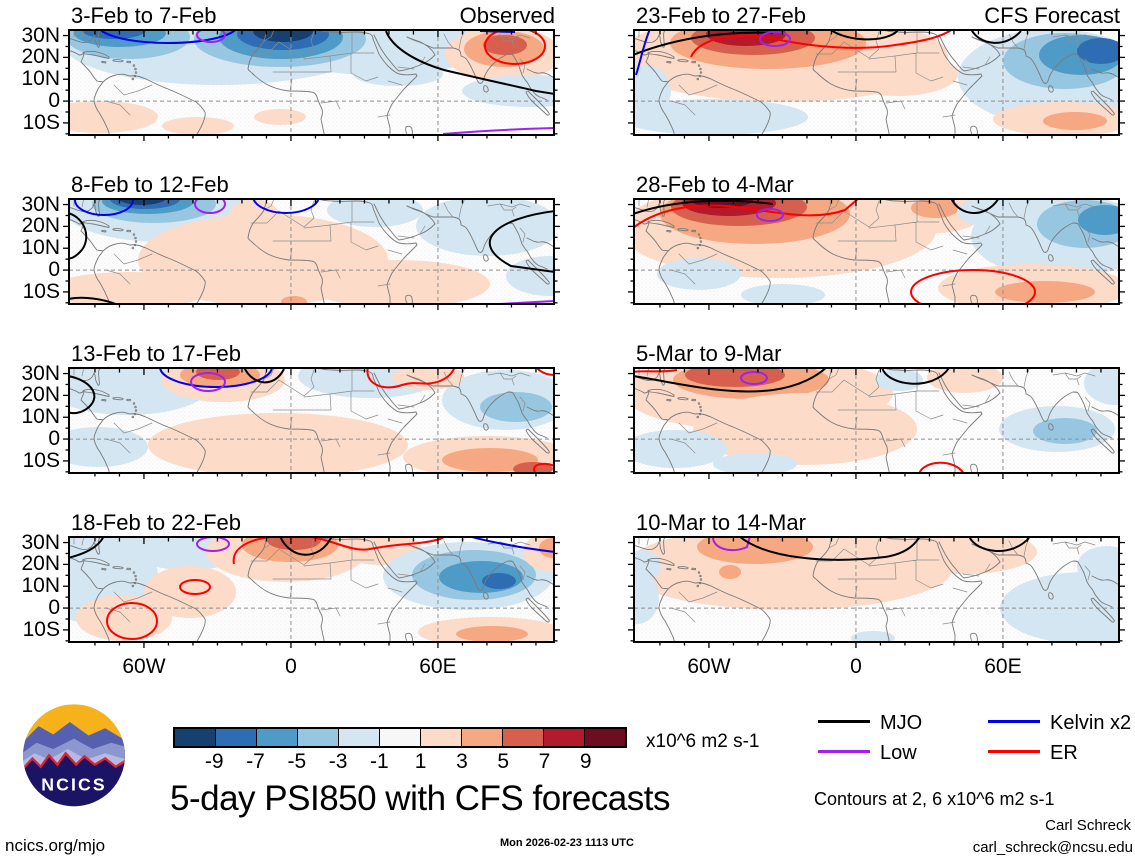 The image size is (1135, 860). What do you see at coordinates (721, 15) in the screenshot?
I see `panel-title: 23-Feb to 27-Feb` at bounding box center [721, 15].